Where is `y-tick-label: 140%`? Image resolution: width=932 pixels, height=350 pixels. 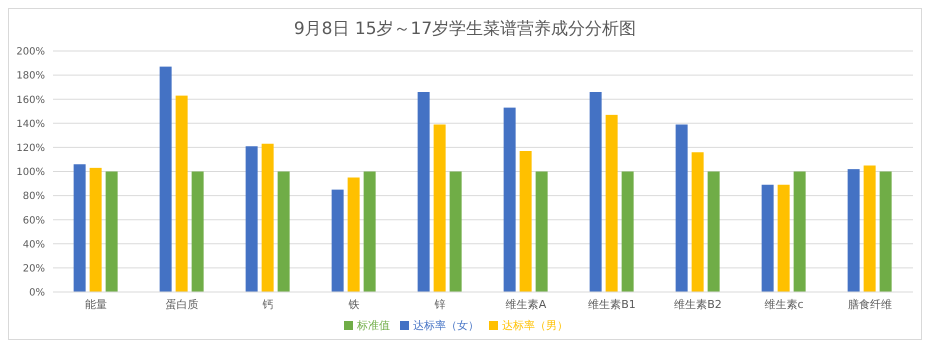 y-tick-label: 140% is located at coordinates (30, 124).